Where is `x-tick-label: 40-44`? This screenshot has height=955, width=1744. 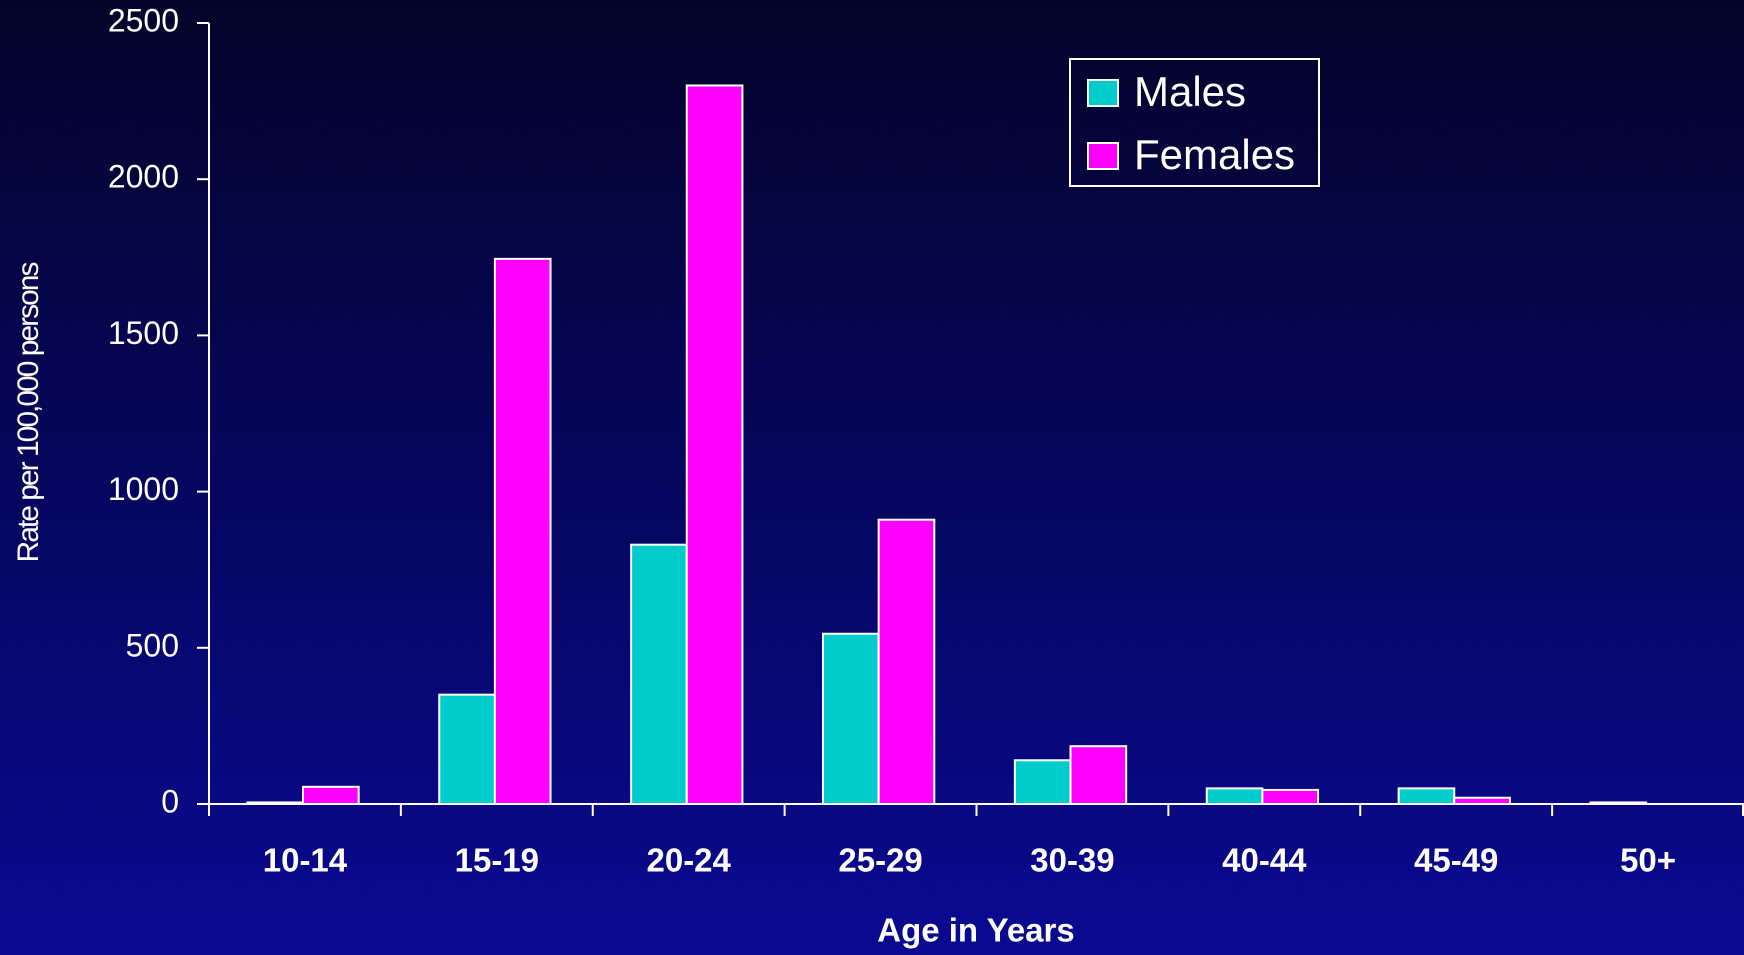 x-tick-label: 40-44 is located at coordinates (1264, 860).